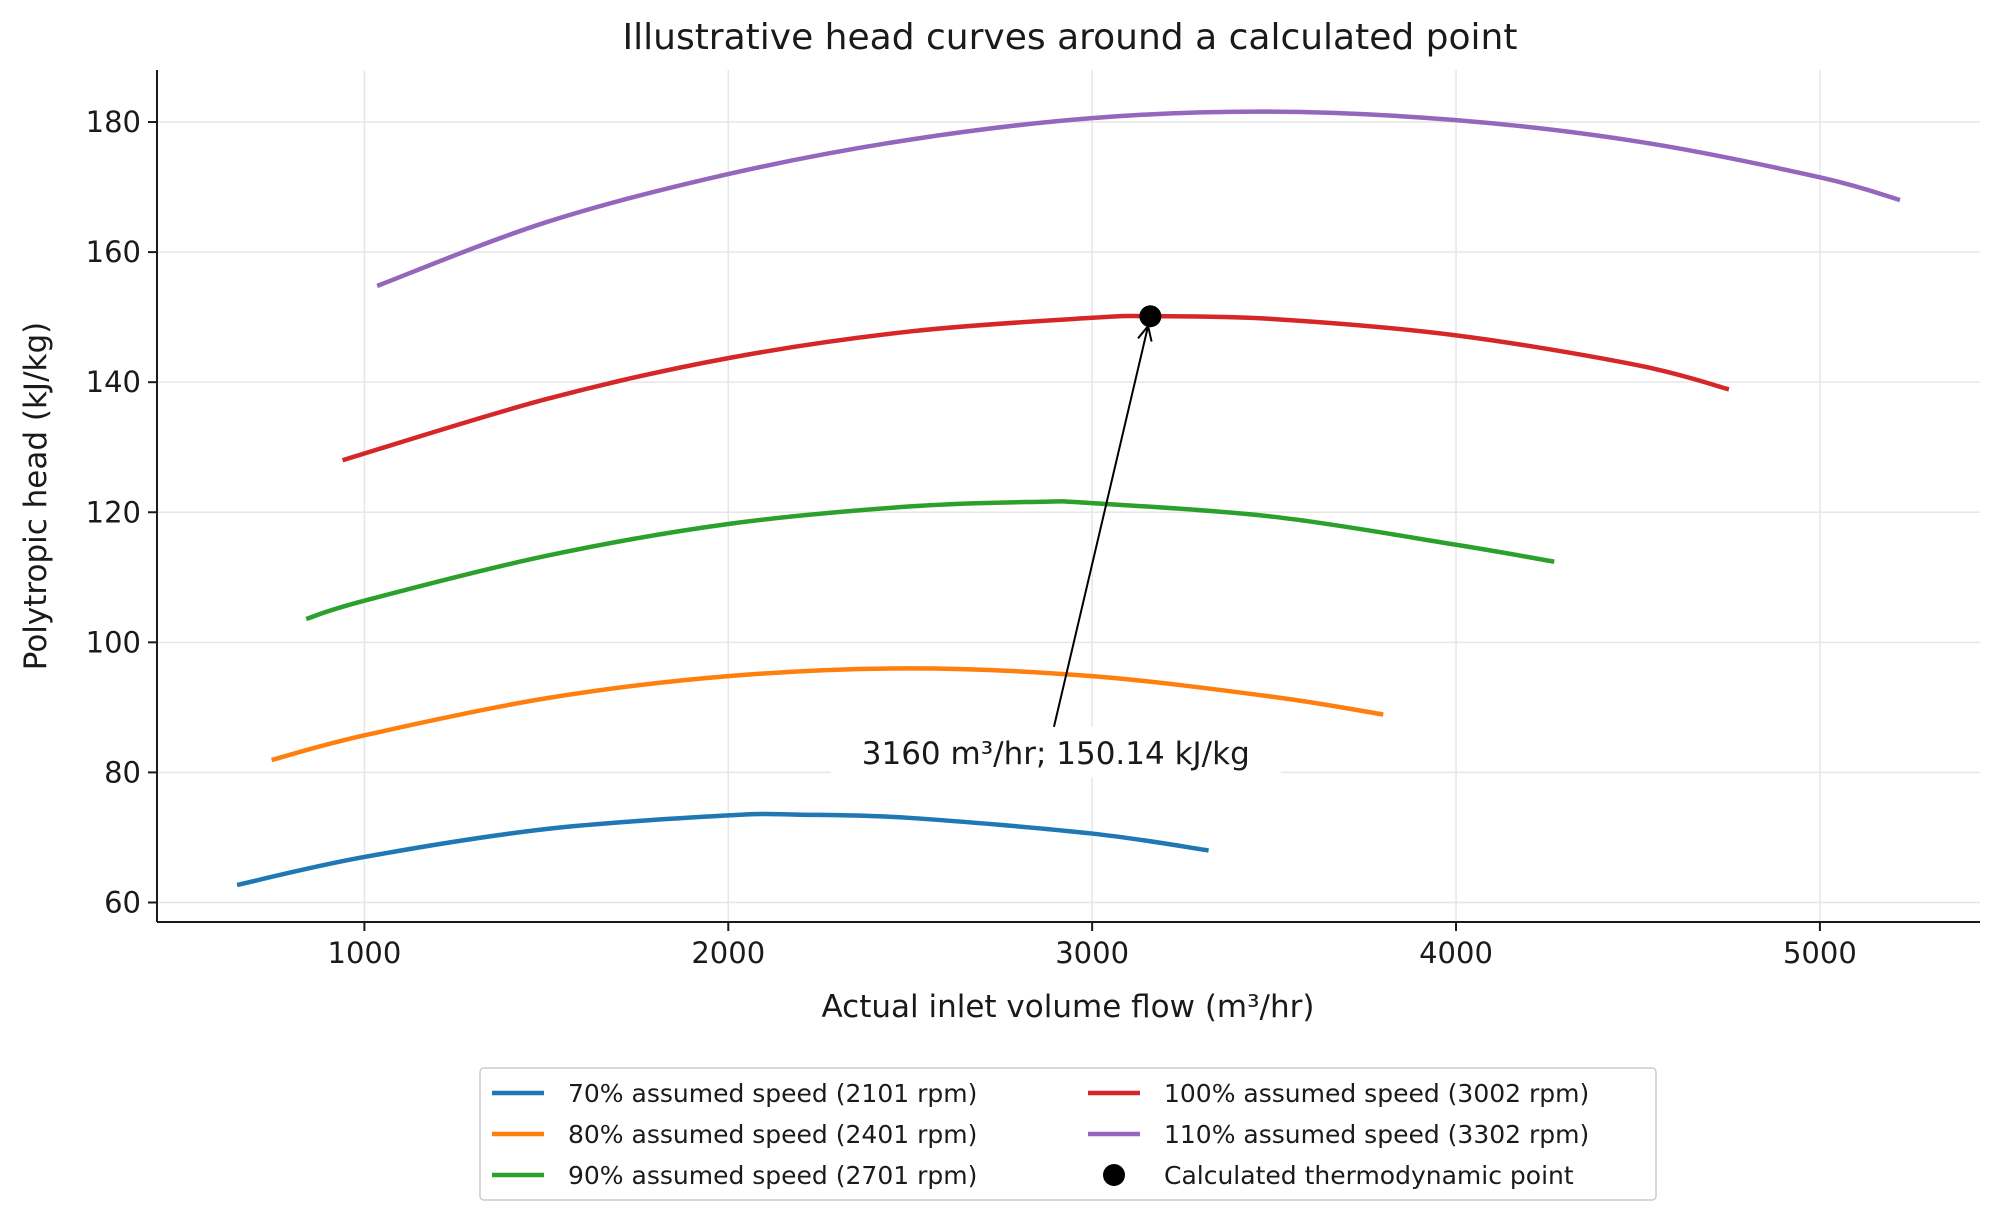 The image size is (1995, 1217). I want to click on x-tick-label: 5000, so click(1820, 953).